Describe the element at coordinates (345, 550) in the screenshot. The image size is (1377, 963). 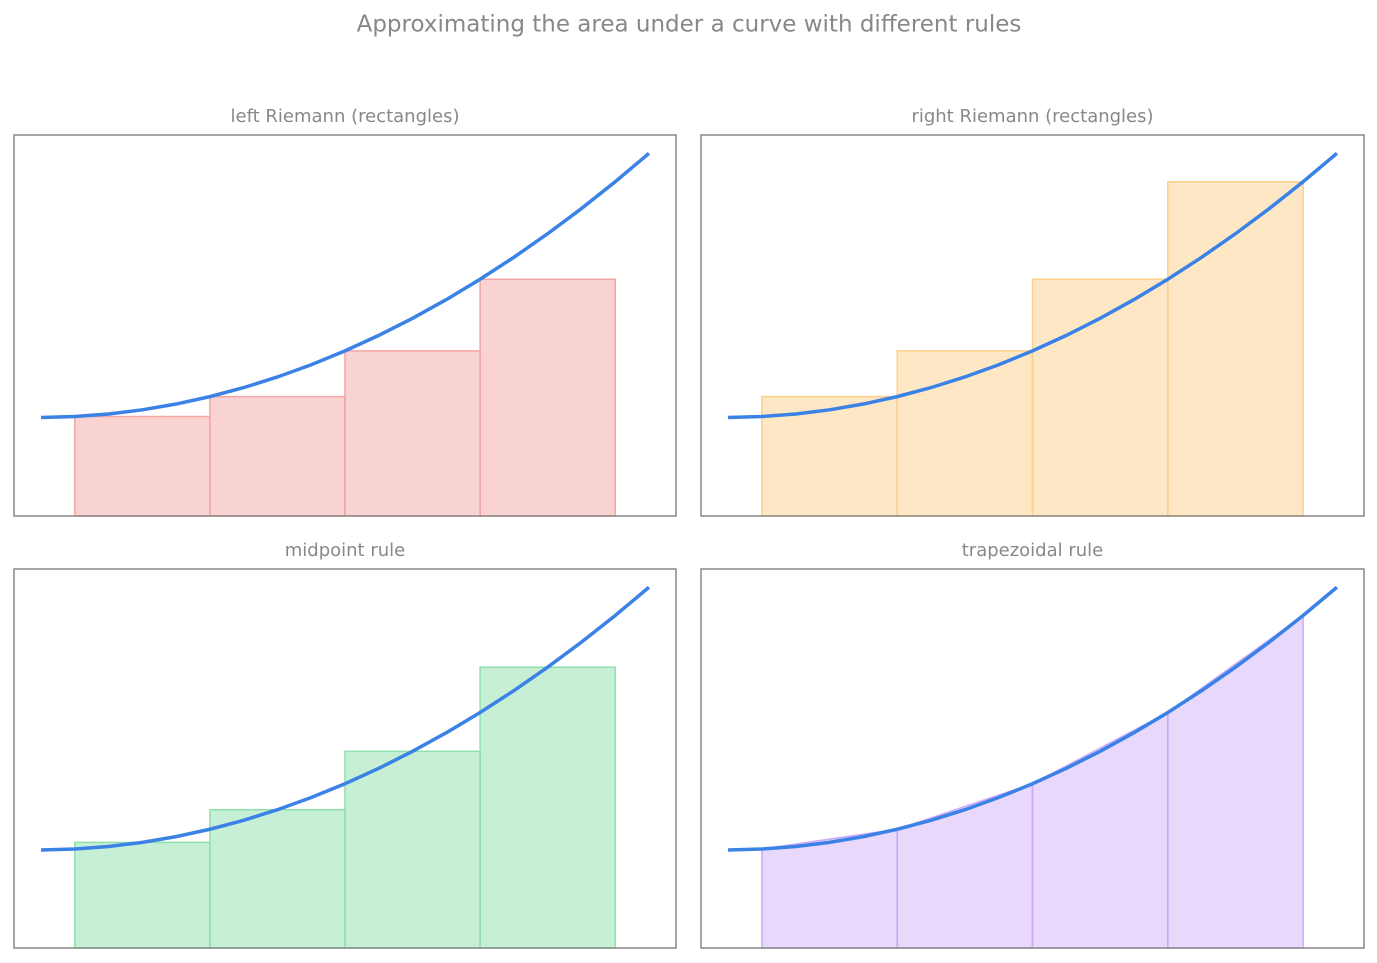
I see `subplot-title: midpoint rule` at that location.